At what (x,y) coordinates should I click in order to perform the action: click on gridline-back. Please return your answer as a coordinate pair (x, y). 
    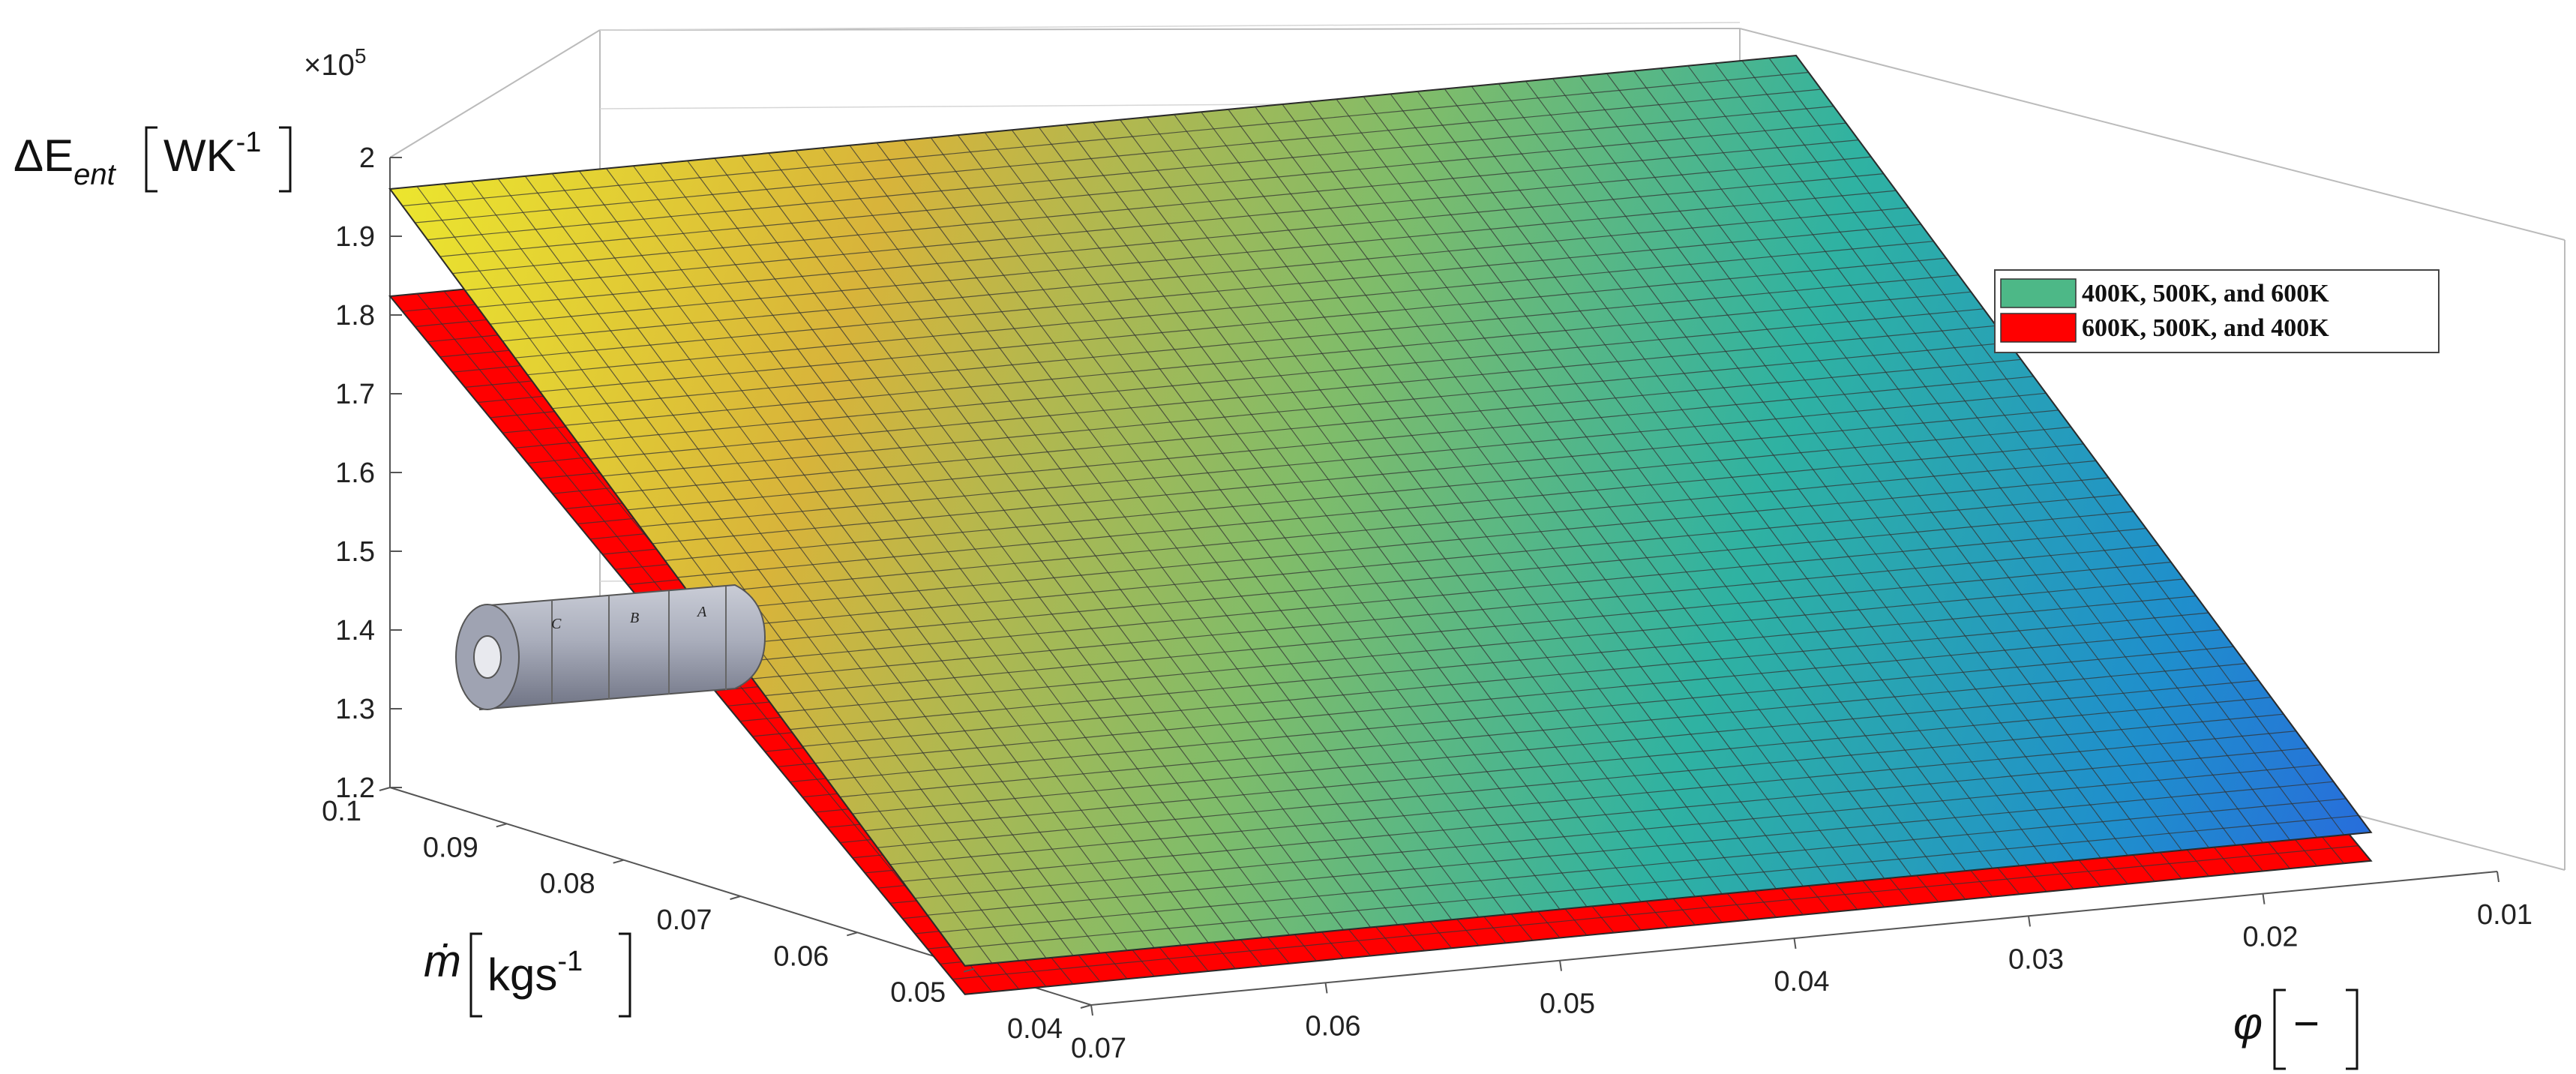
    Looking at the image, I should click on (1170, 26).